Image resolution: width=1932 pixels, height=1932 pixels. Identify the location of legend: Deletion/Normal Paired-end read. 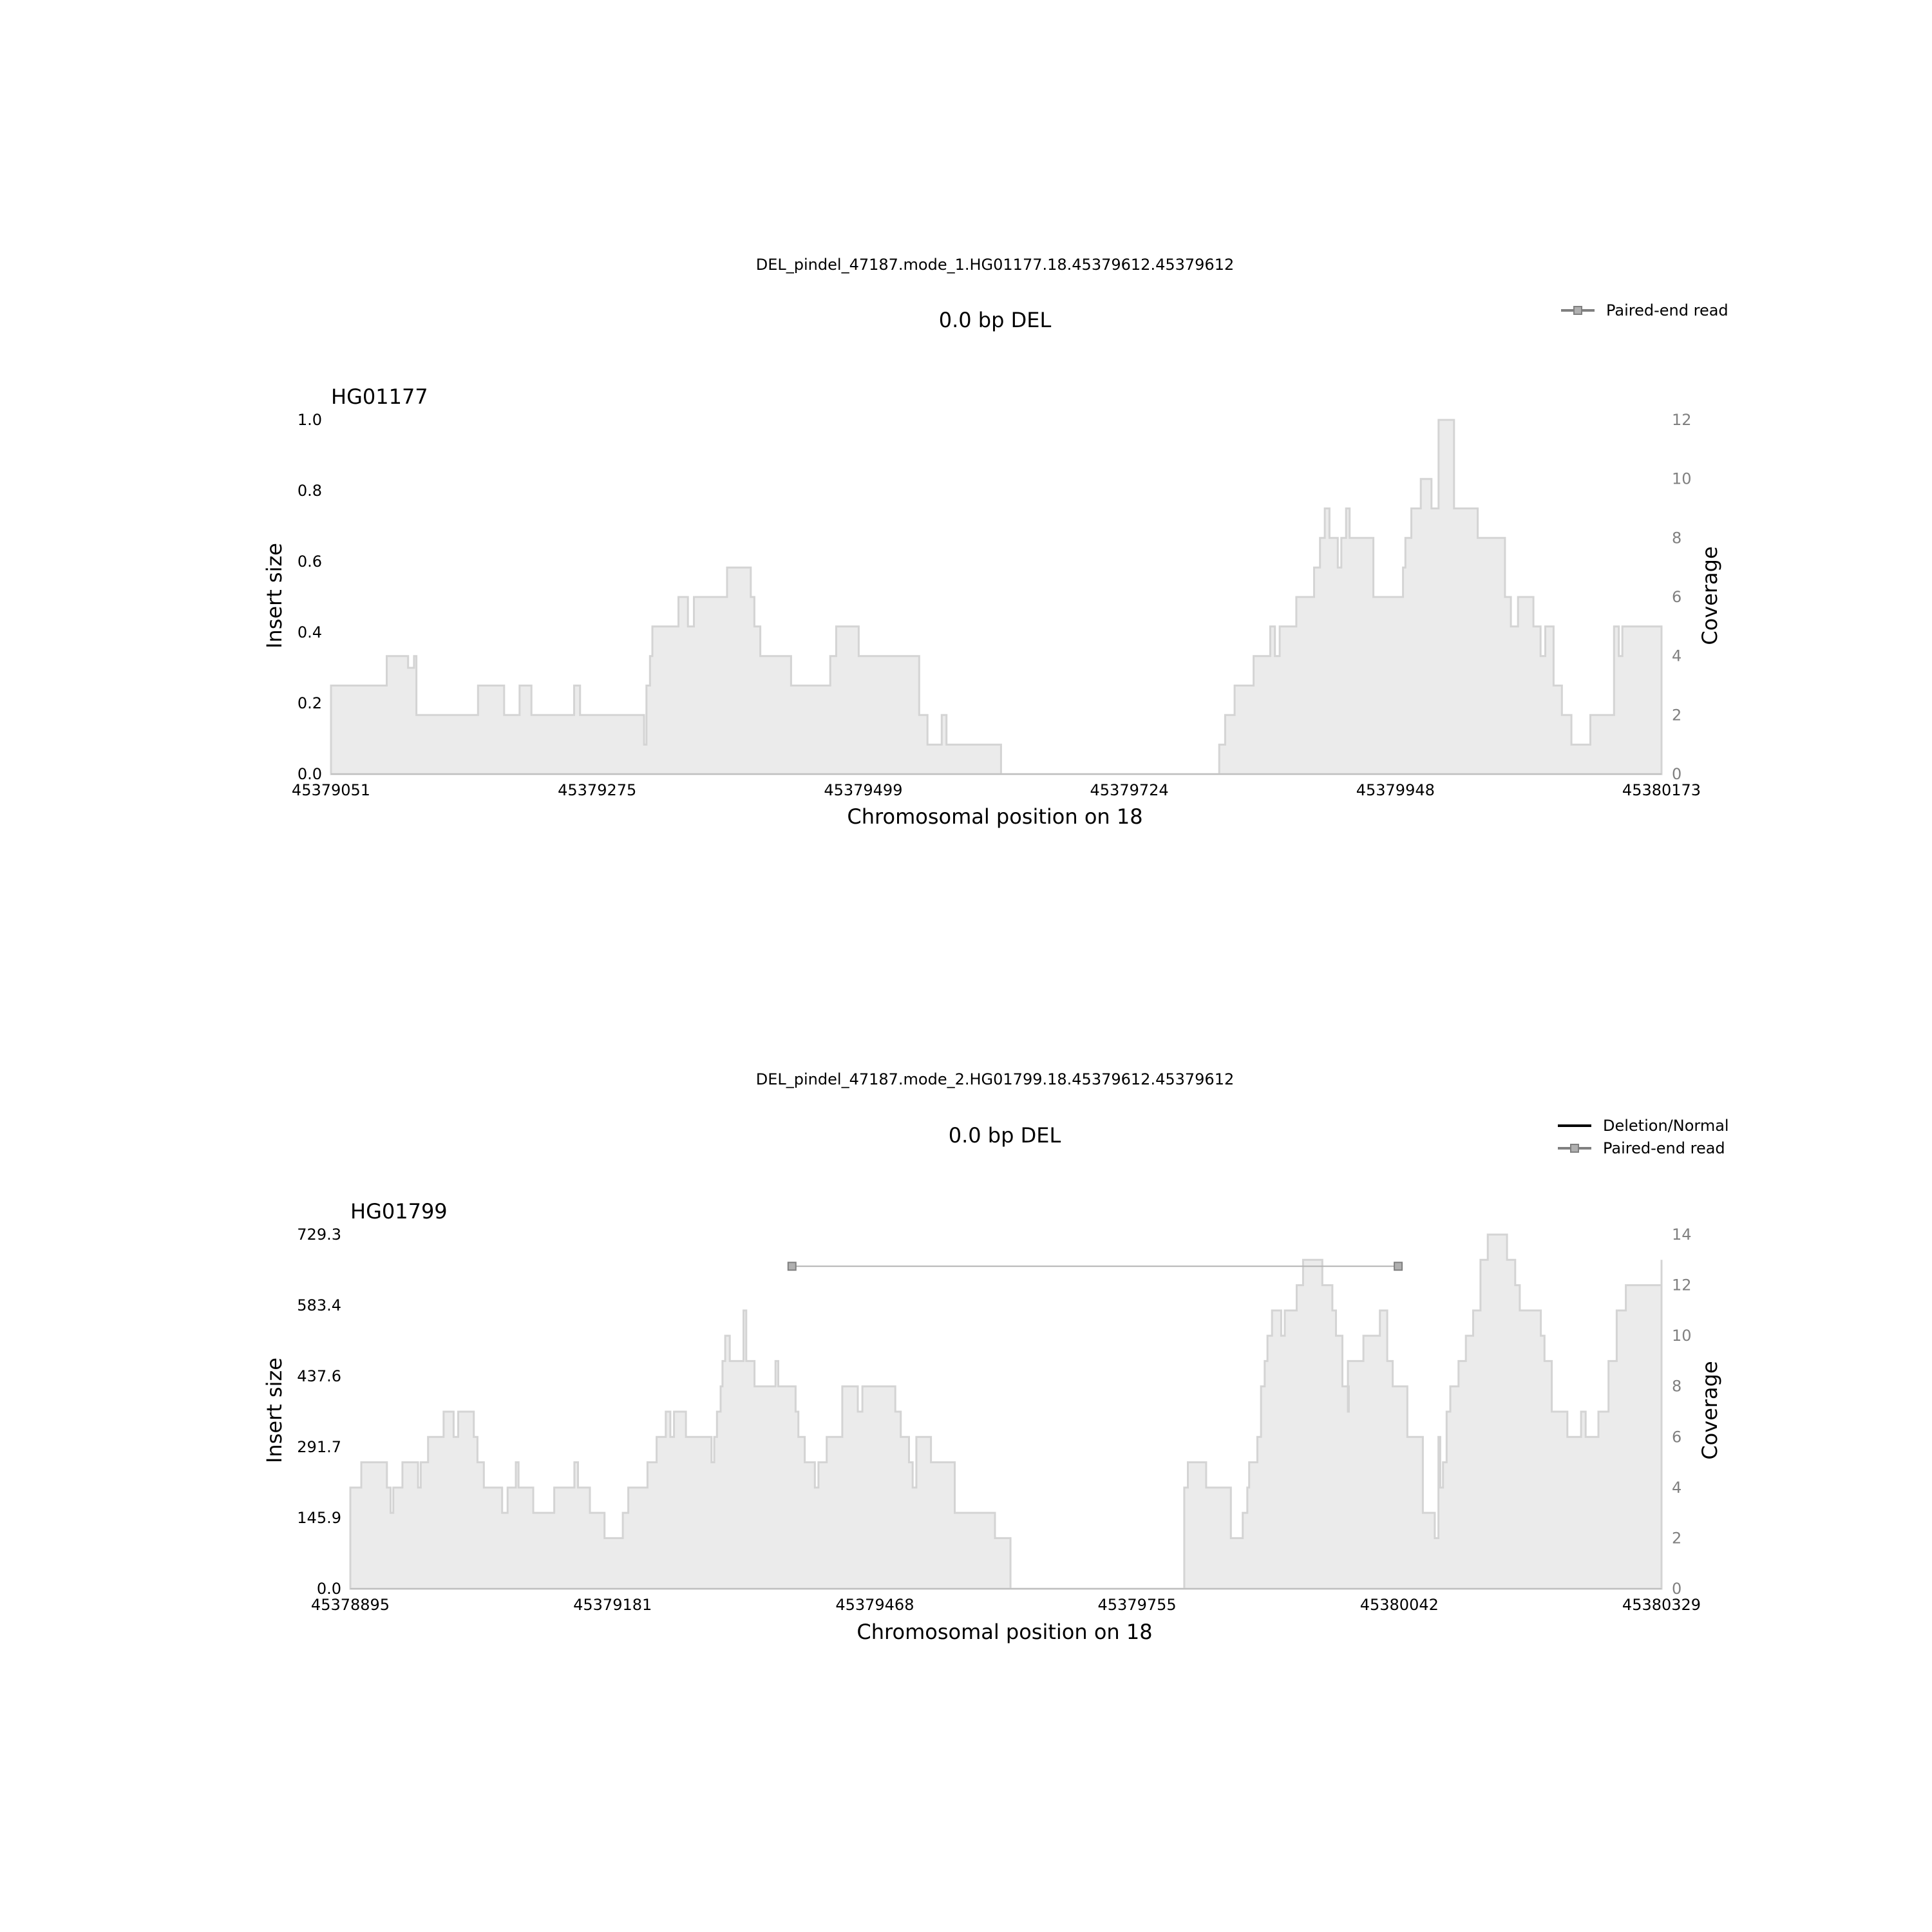
(1643, 1137).